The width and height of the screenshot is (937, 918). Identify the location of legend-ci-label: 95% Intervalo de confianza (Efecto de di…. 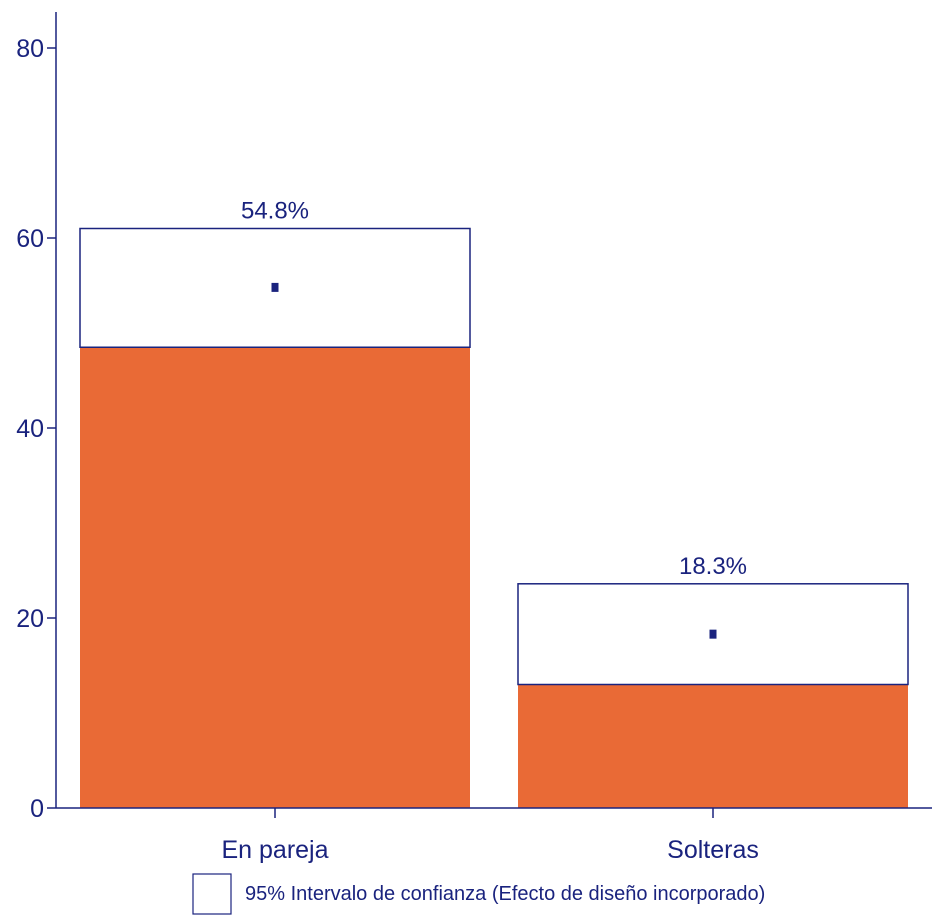
(505, 894).